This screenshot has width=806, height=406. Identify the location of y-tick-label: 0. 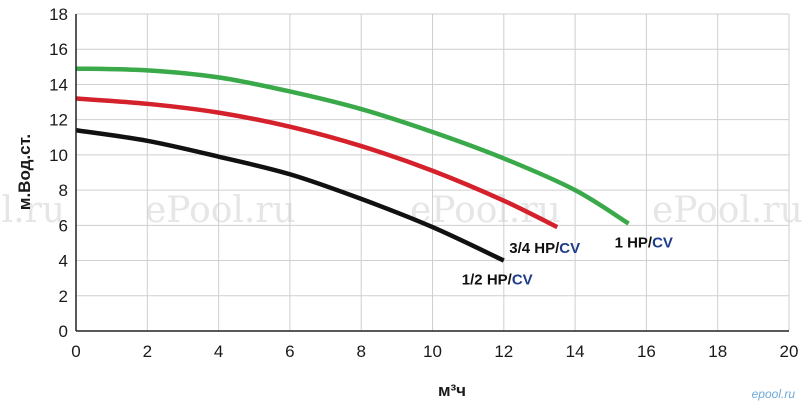
(63, 331).